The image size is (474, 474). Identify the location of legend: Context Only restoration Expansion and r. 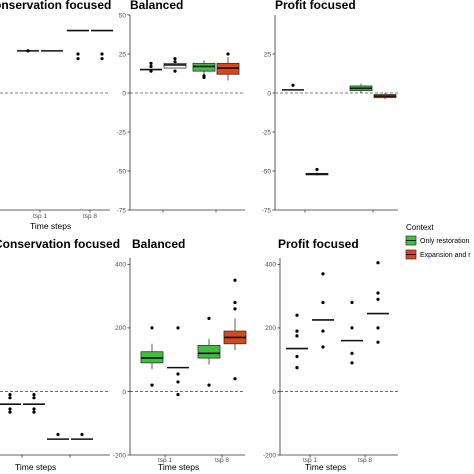
(438, 241).